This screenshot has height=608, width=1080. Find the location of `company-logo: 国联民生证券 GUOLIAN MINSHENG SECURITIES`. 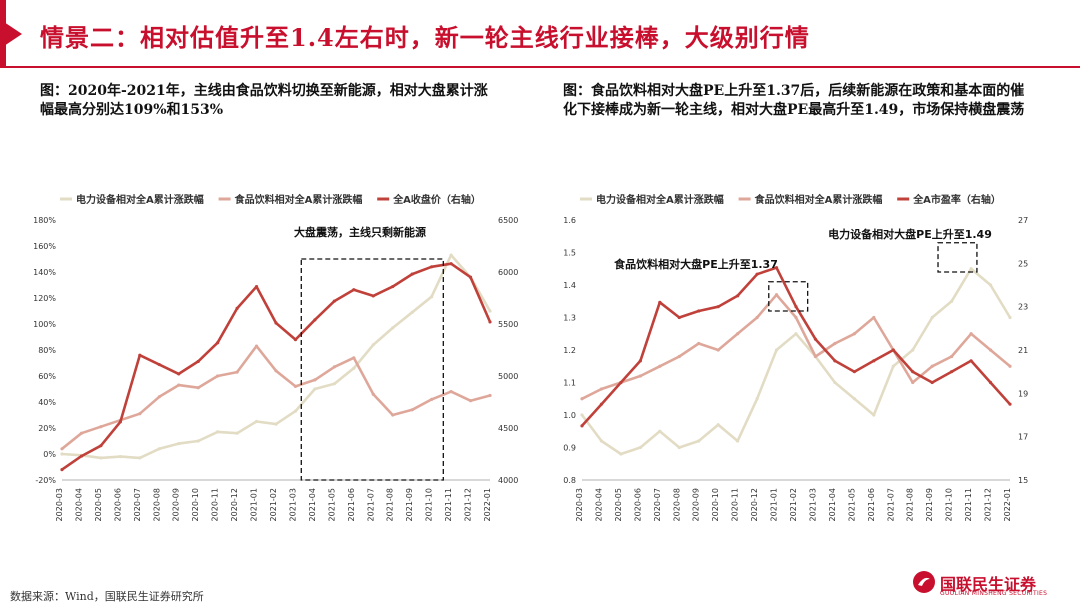

company-logo: 国联民生证券 GUOLIAN MINSHENG SECURITIES is located at coordinates (992, 586).